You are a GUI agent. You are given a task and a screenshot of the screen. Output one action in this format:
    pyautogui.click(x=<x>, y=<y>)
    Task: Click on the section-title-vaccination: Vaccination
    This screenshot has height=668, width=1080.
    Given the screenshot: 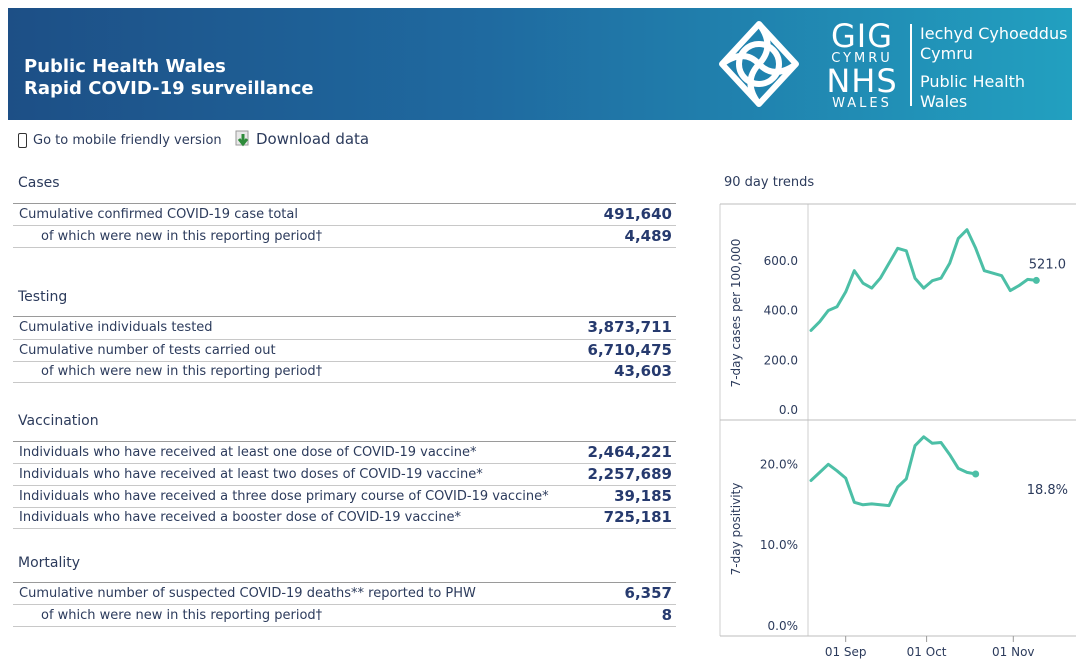 What is the action you would take?
    pyautogui.click(x=58, y=421)
    